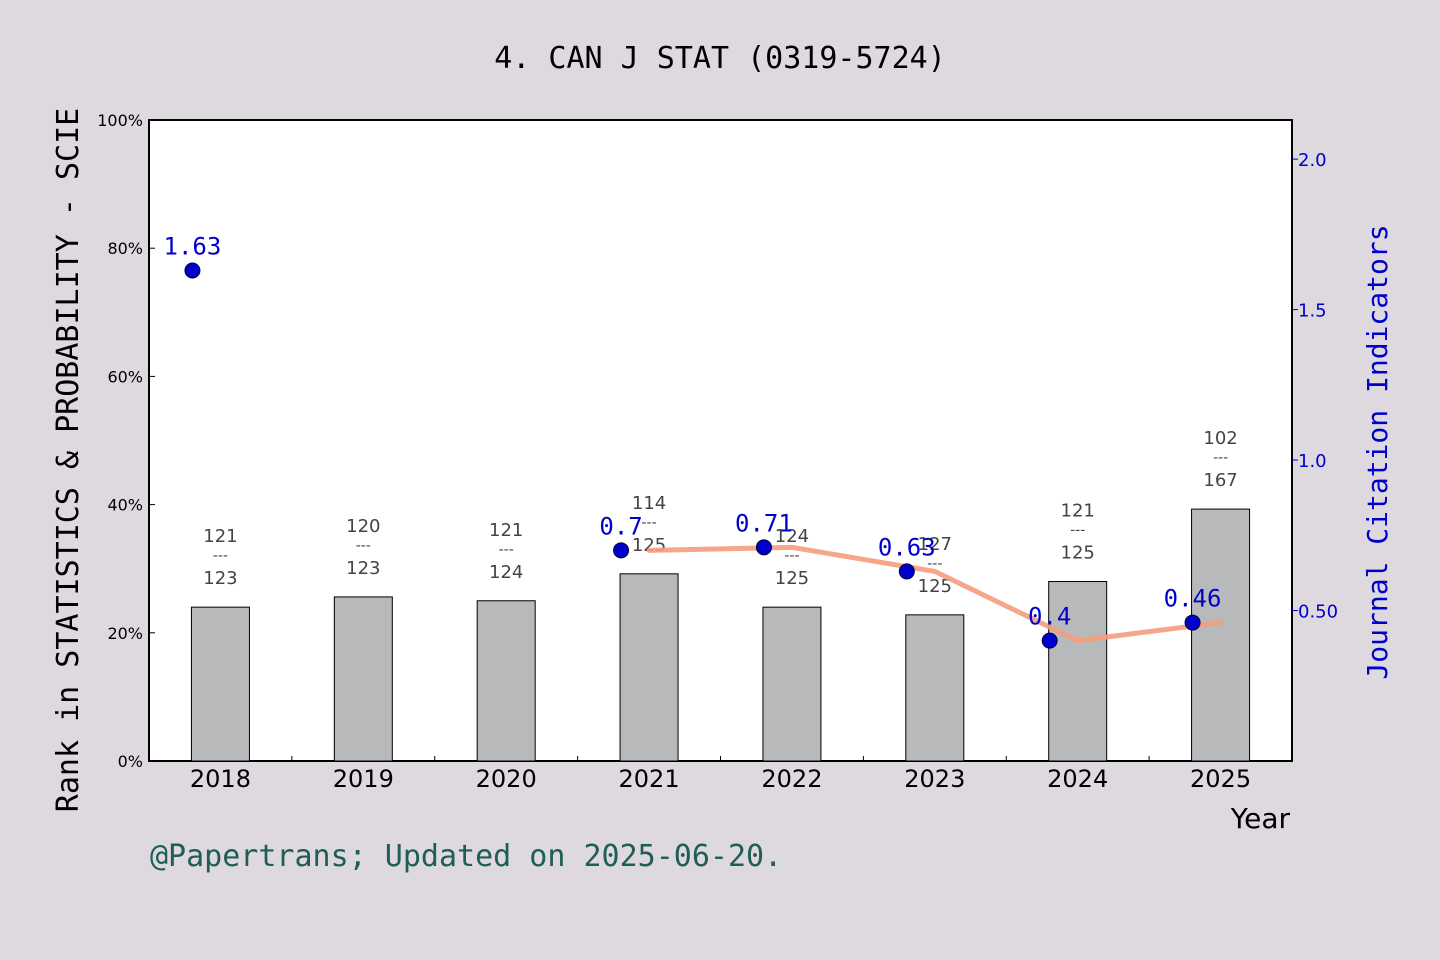  What do you see at coordinates (792, 536) in the screenshot?
I see `rank-value: 124` at bounding box center [792, 536].